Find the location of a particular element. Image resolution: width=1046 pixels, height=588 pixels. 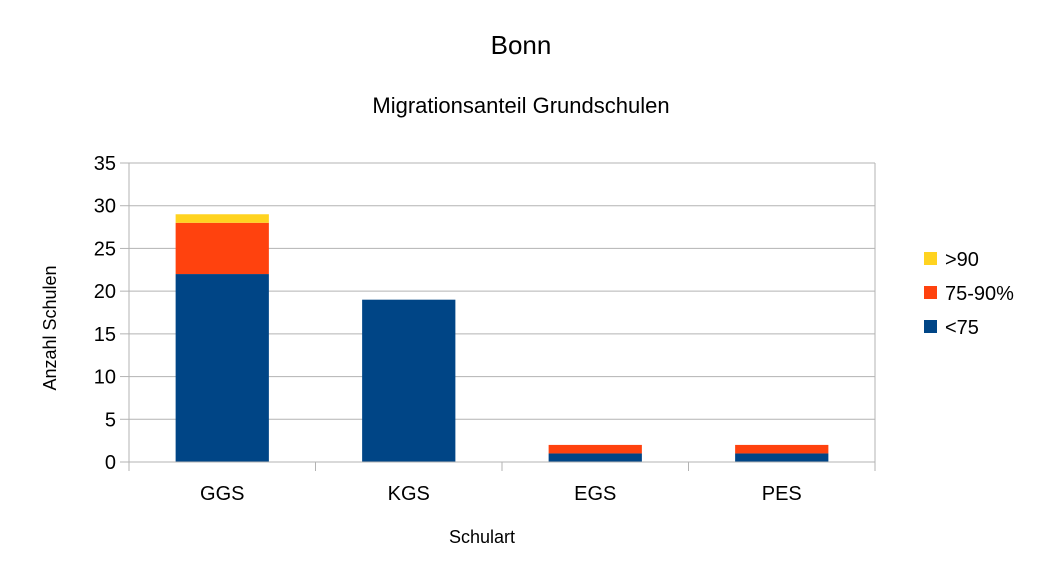

x-tick-label: EGS is located at coordinates (595, 494).